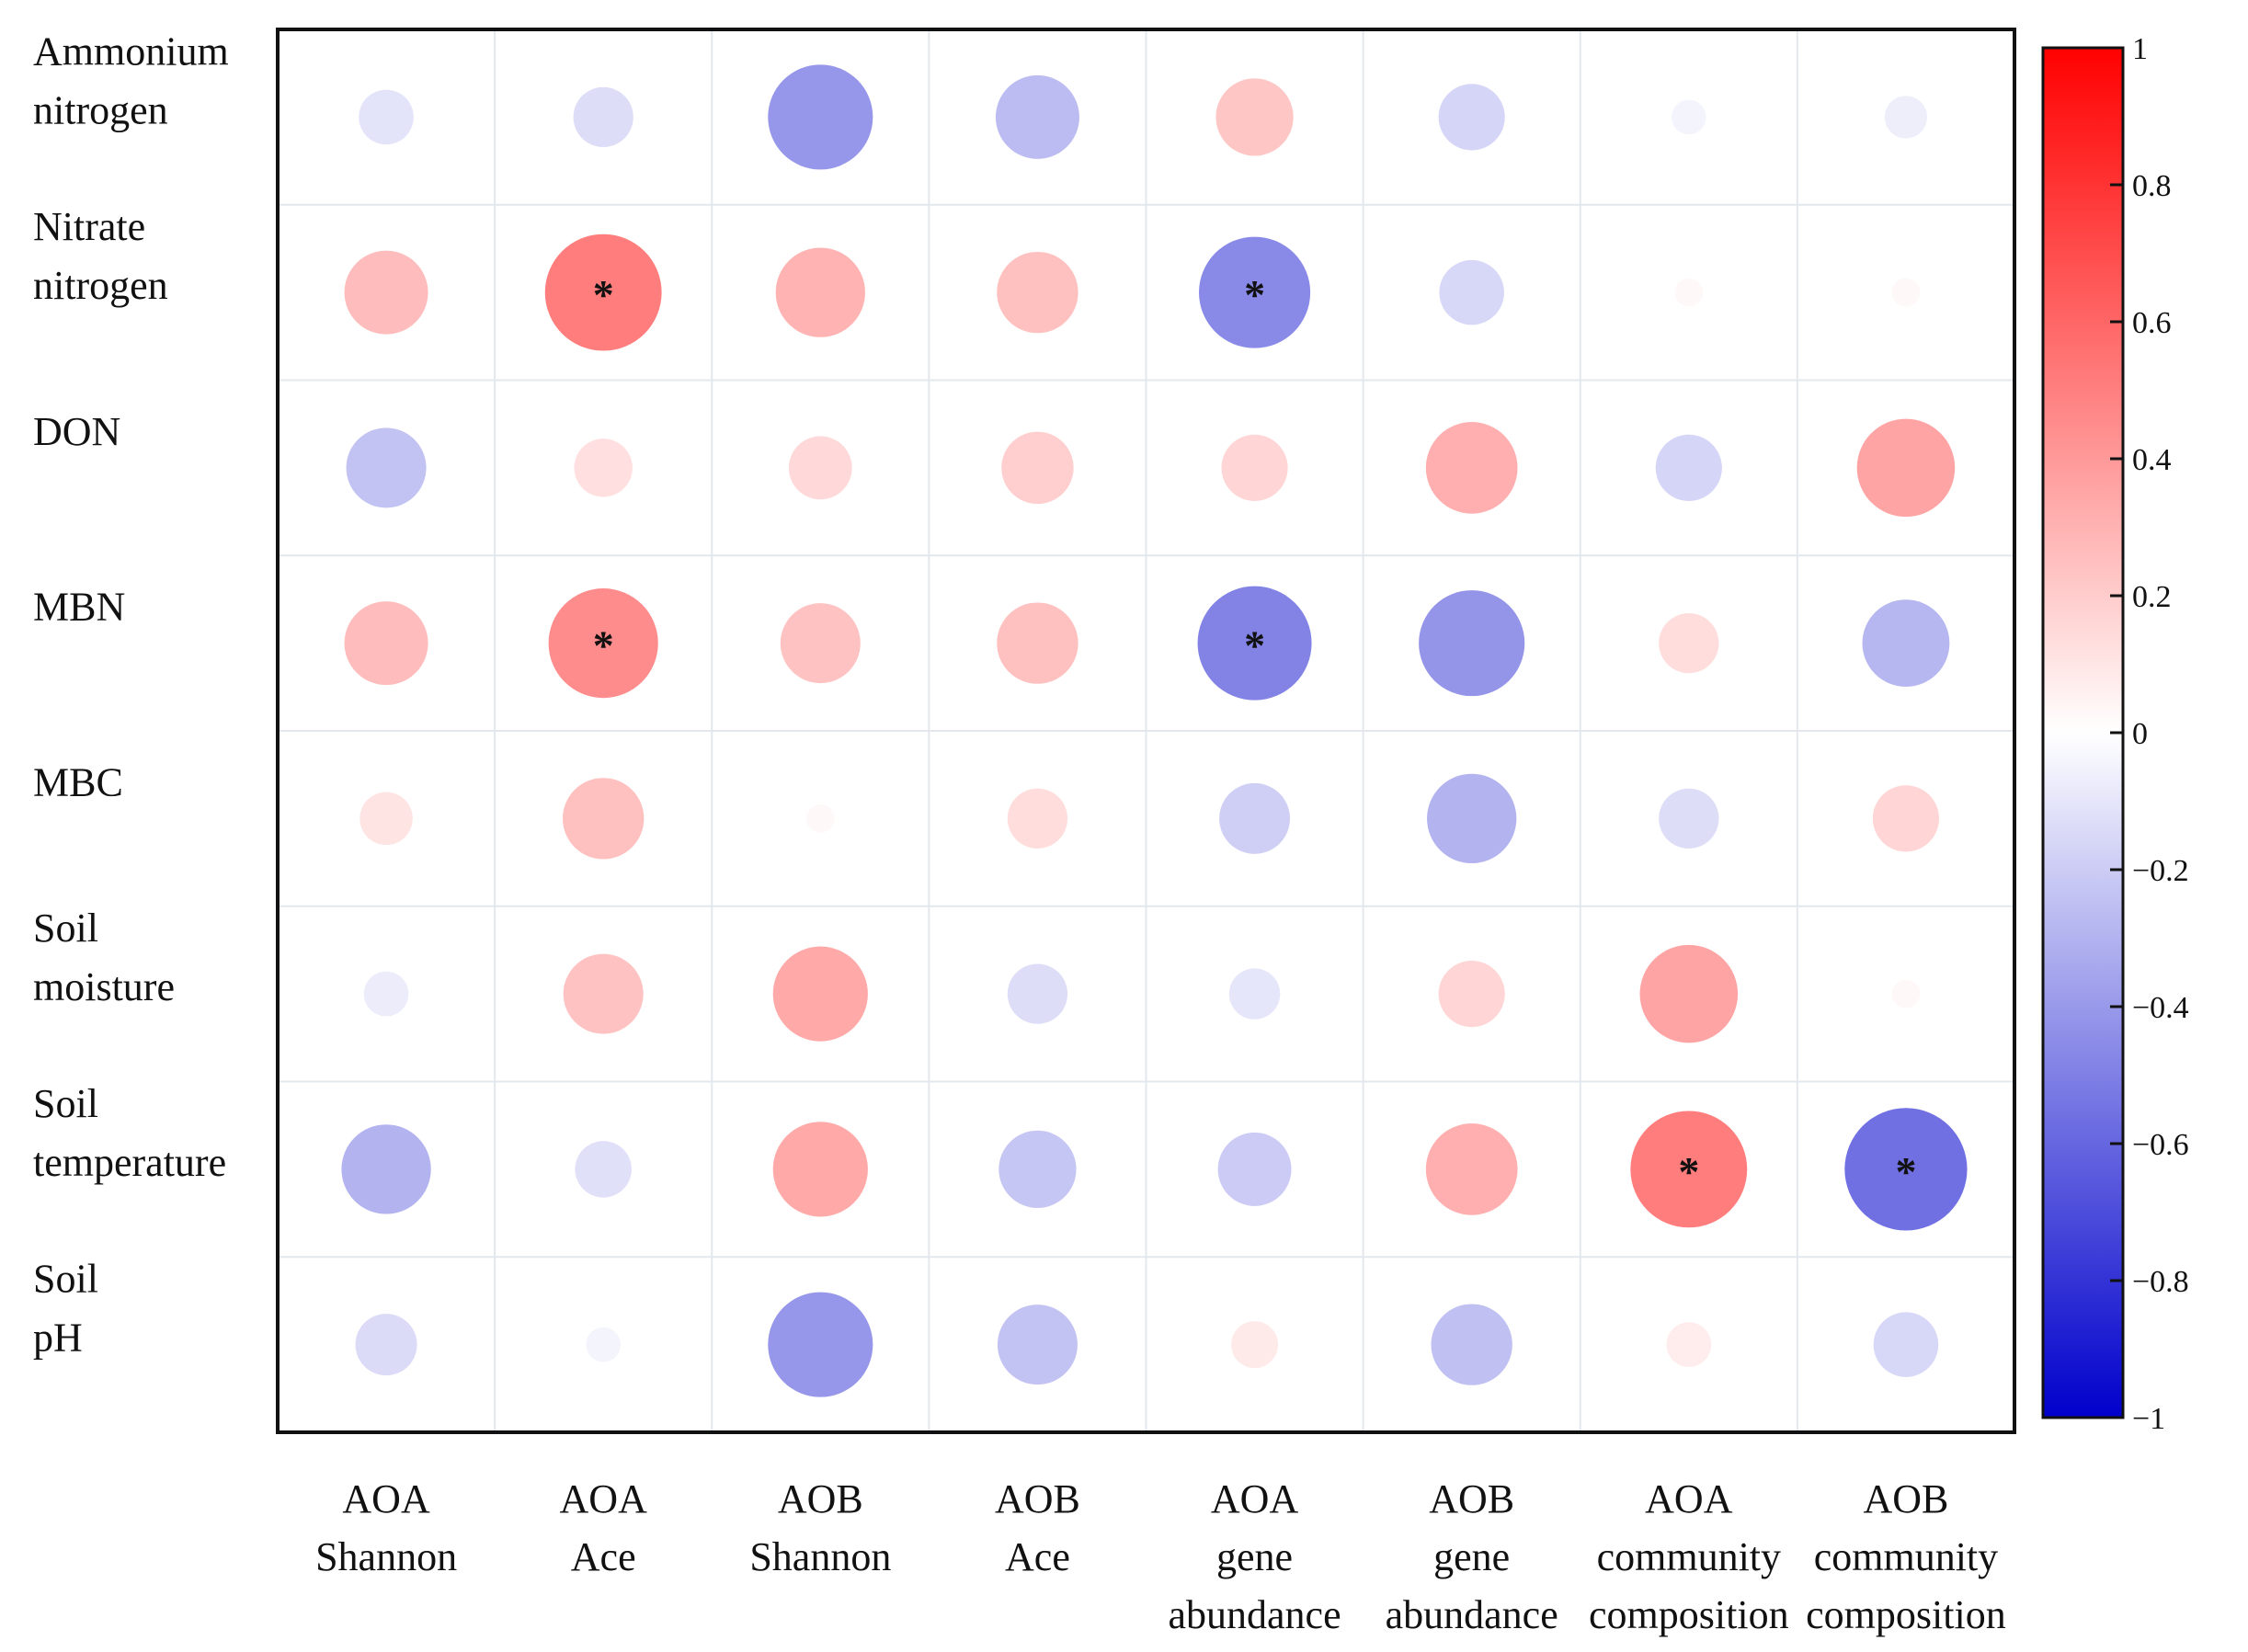 This screenshot has width=2248, height=1652. What do you see at coordinates (129, 1133) in the screenshot?
I see `row-label: Soil temperature` at bounding box center [129, 1133].